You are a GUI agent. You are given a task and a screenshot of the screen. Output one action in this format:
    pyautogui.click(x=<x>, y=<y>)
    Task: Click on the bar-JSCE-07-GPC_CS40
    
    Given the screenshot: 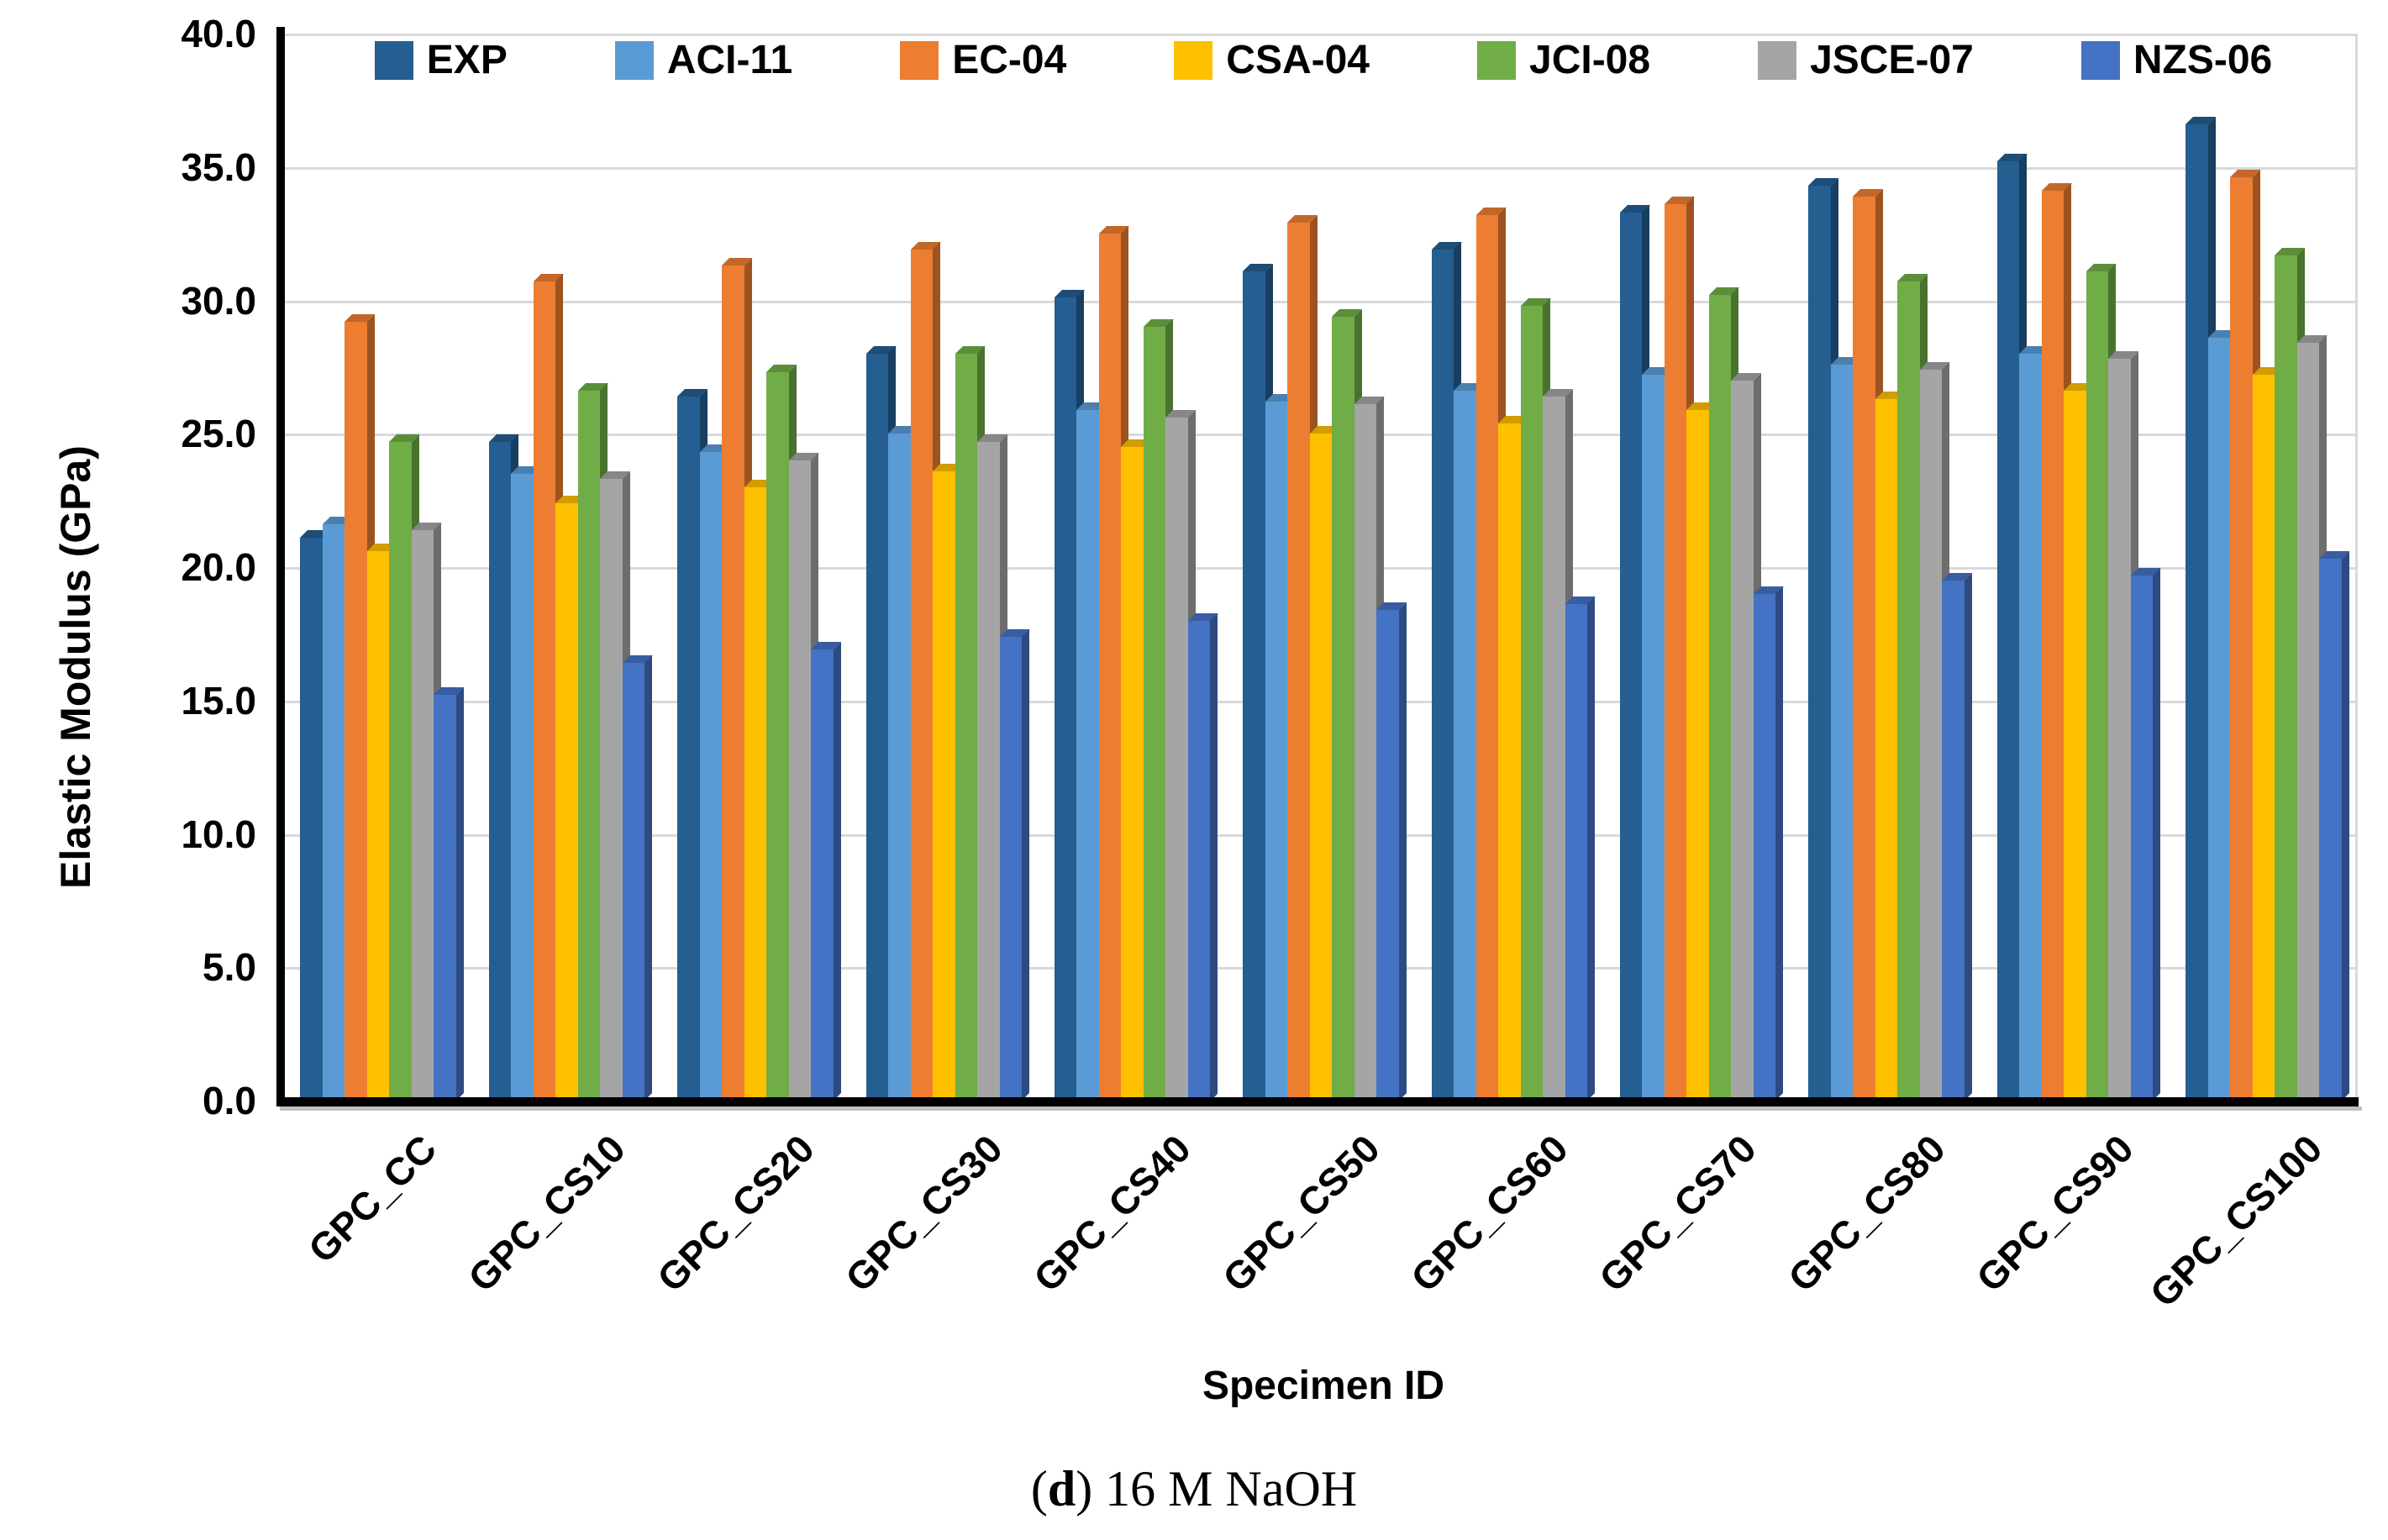 What is the action you would take?
    pyautogui.click(x=1181, y=755)
    